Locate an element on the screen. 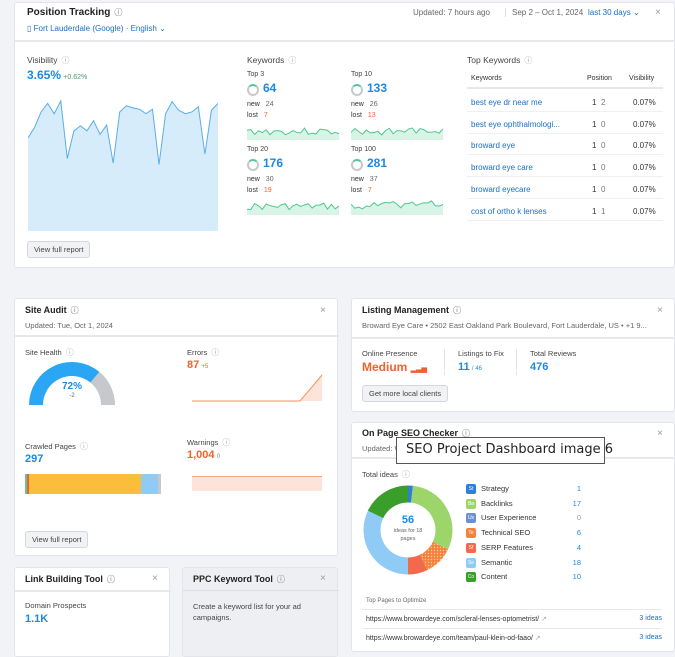  category-name: Content is located at coordinates (494, 576).